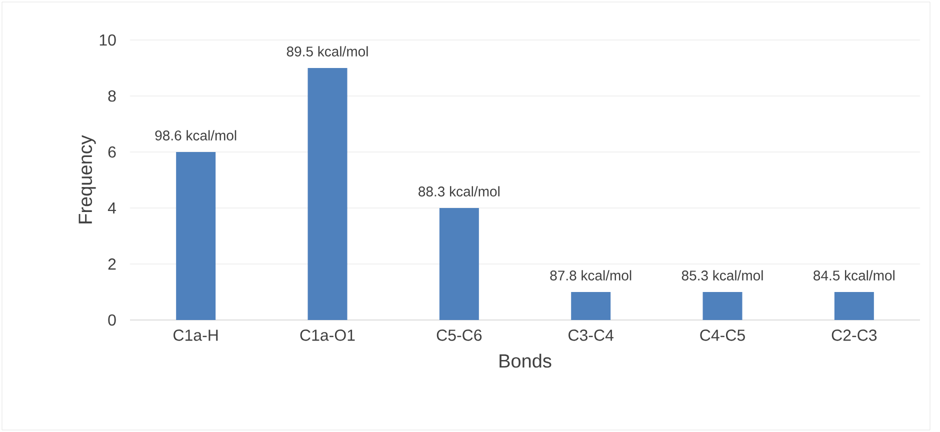 This screenshot has width=940, height=432. I want to click on annotation: 84.5 kcal/mol, so click(854, 275).